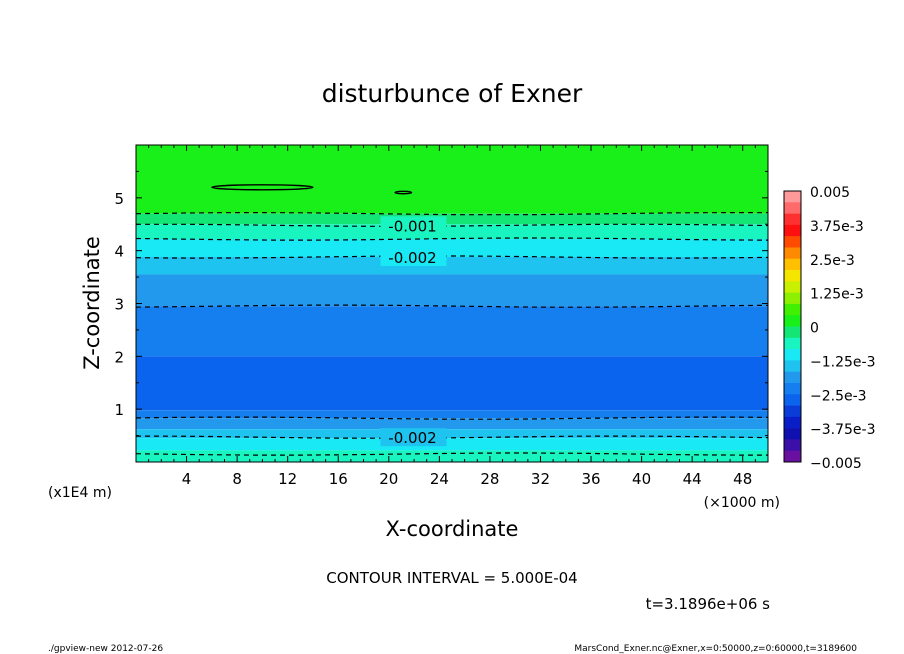  Describe the element at coordinates (119, 199) in the screenshot. I see `y-tick-label-4: 5` at that location.